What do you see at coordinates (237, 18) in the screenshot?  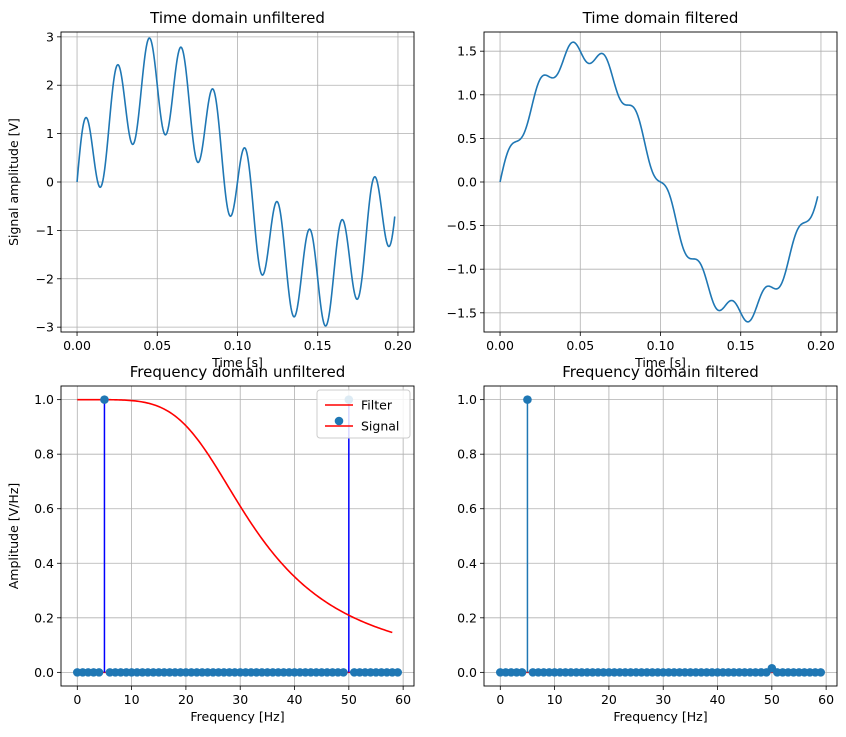 I see `subplot-title: Time domain unfiltered` at bounding box center [237, 18].